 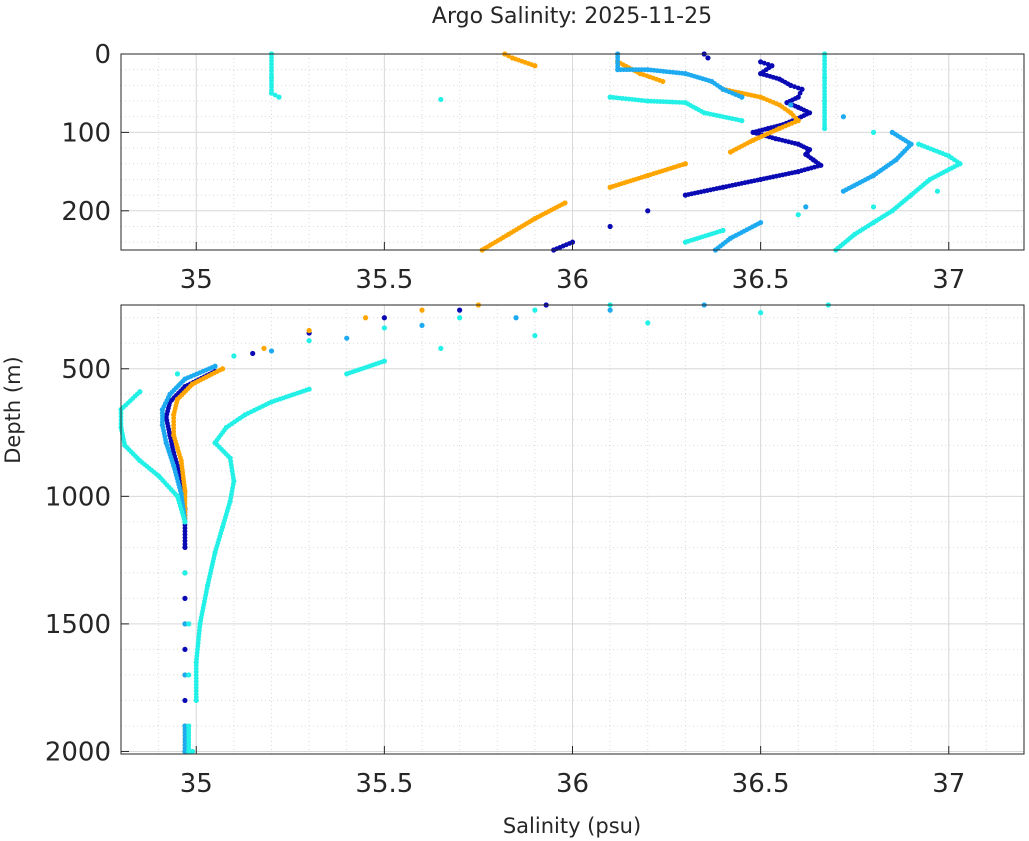 I want to click on y-tick-label: 1500, so click(x=78, y=625).